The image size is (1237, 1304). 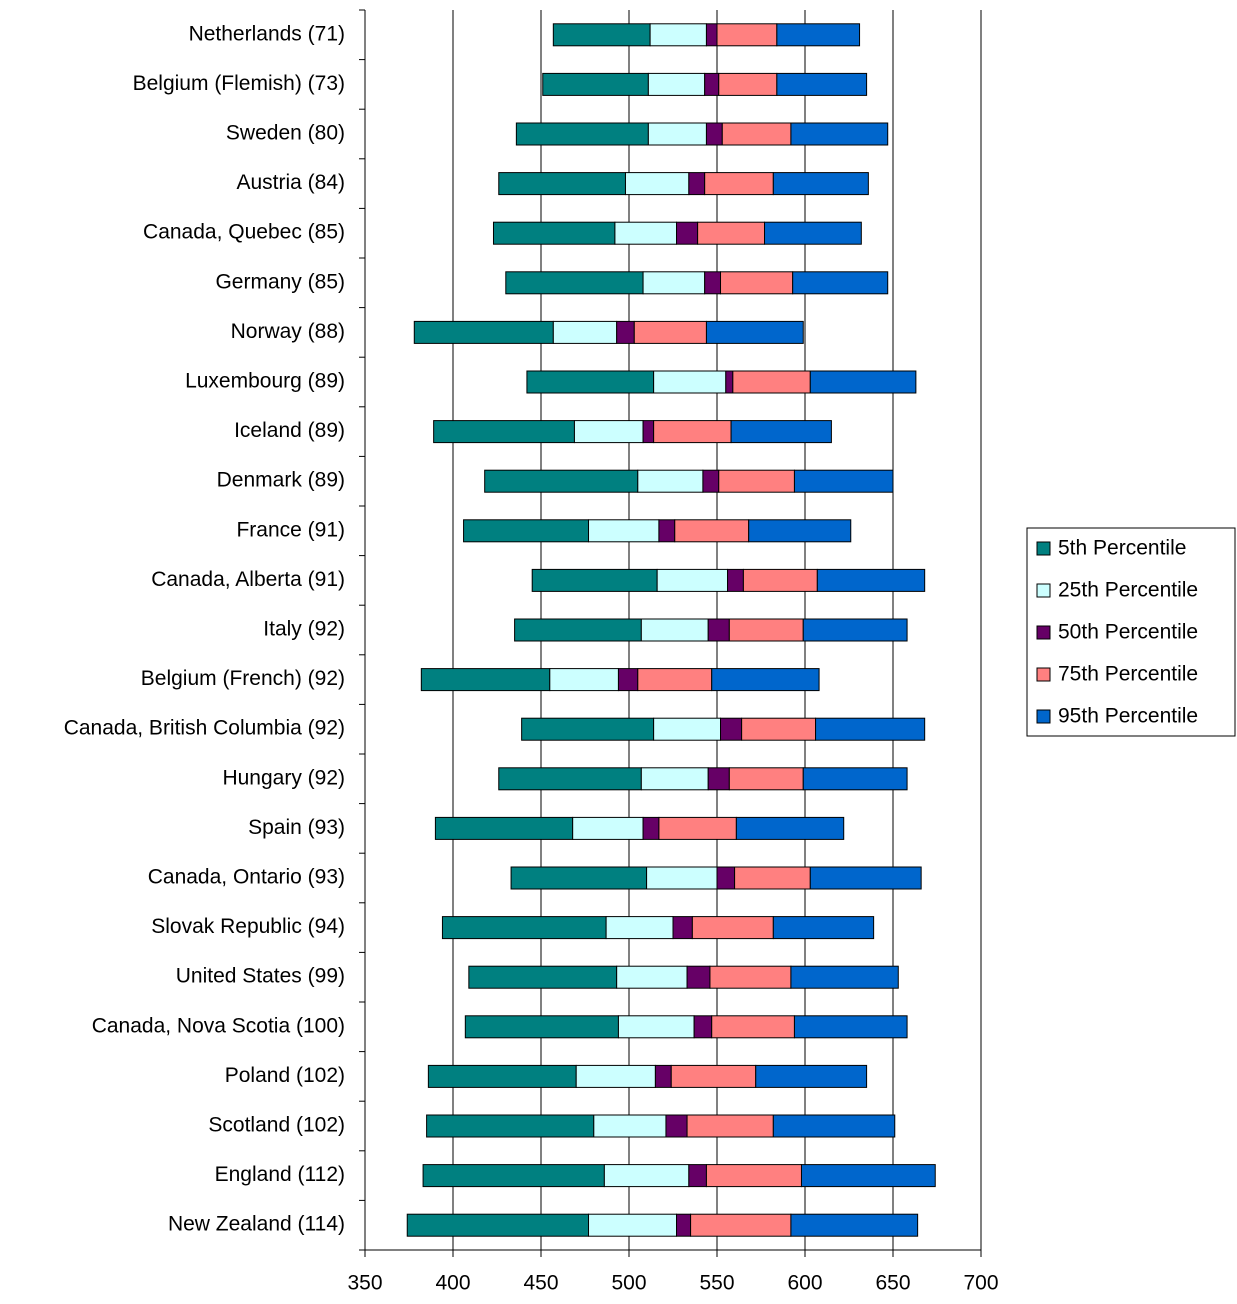 I want to click on y-tick-label: New Zealand (114), so click(x=256, y=1224).